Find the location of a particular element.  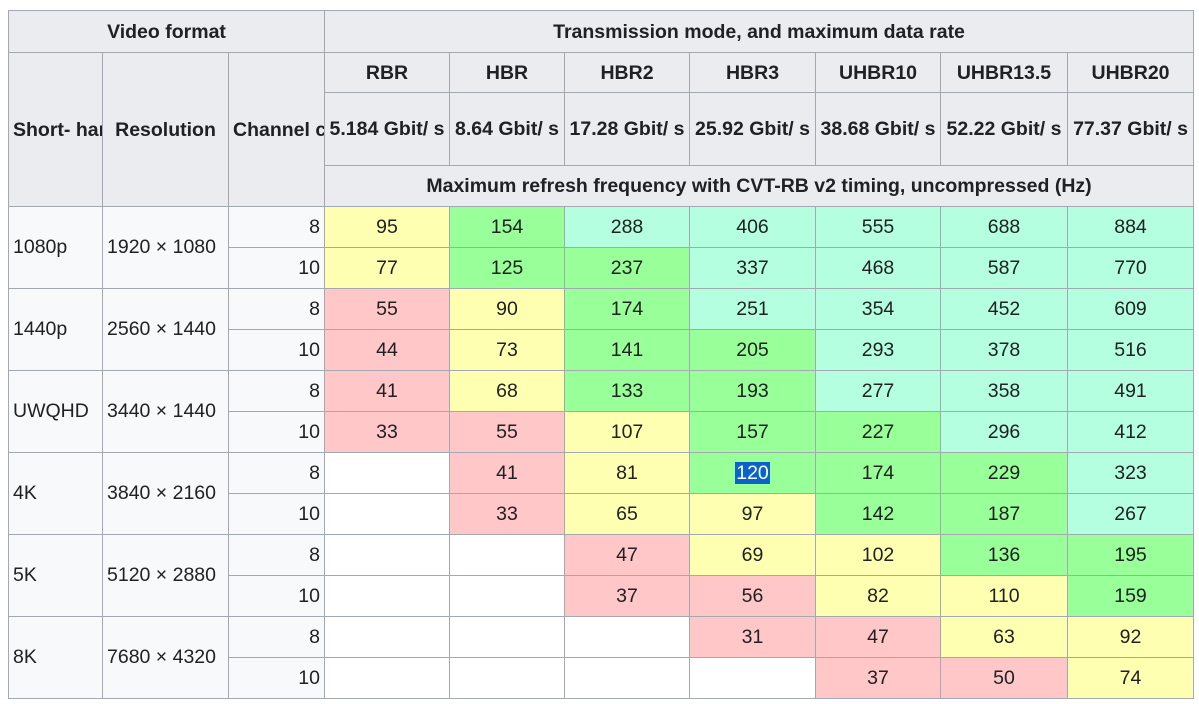

refresh-rate-cell: 237 is located at coordinates (627, 268).